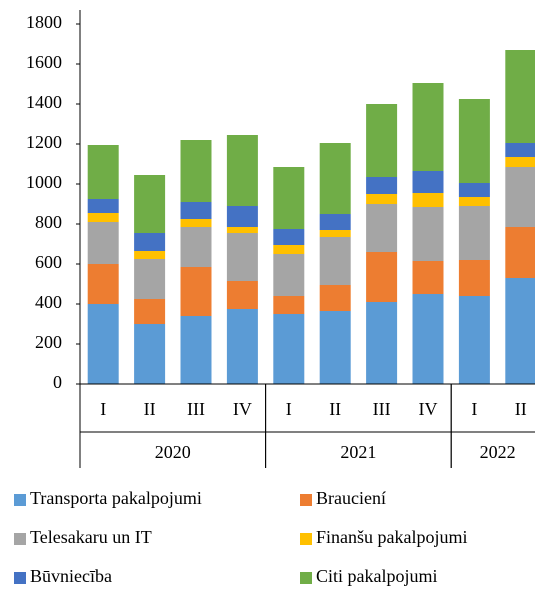 The image size is (535, 592). Describe the element at coordinates (44, 22) in the screenshot. I see `y-tick-label: 1800` at that location.